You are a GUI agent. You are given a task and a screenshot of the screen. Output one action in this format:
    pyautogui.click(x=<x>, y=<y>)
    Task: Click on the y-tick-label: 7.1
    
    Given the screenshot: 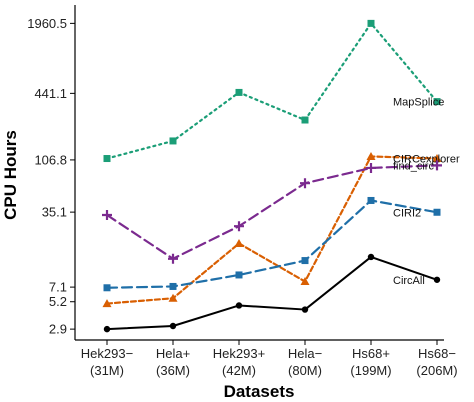 What is the action you would take?
    pyautogui.click(x=58, y=287)
    